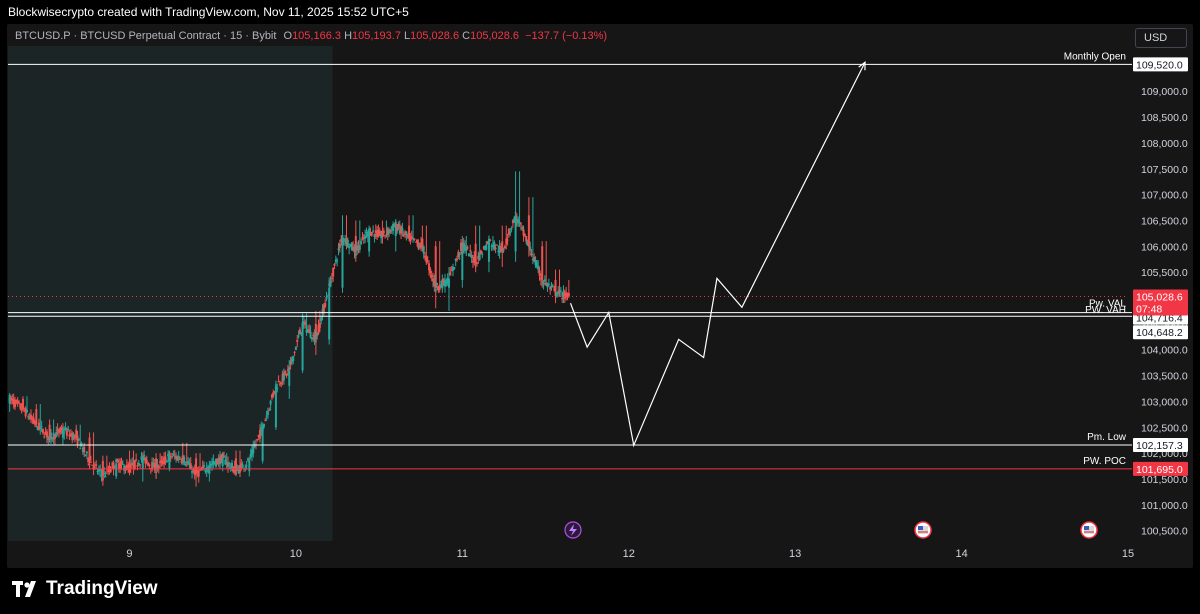 The height and width of the screenshot is (614, 1200). Describe the element at coordinates (1161, 38) in the screenshot. I see `currency-selector: USD` at that location.